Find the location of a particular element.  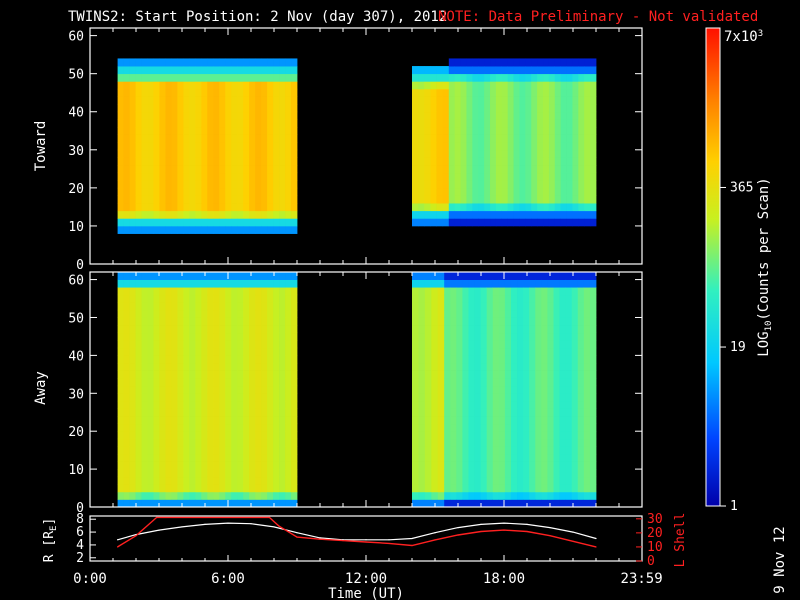

lshell-tick-label: 30 is located at coordinates (655, 519).